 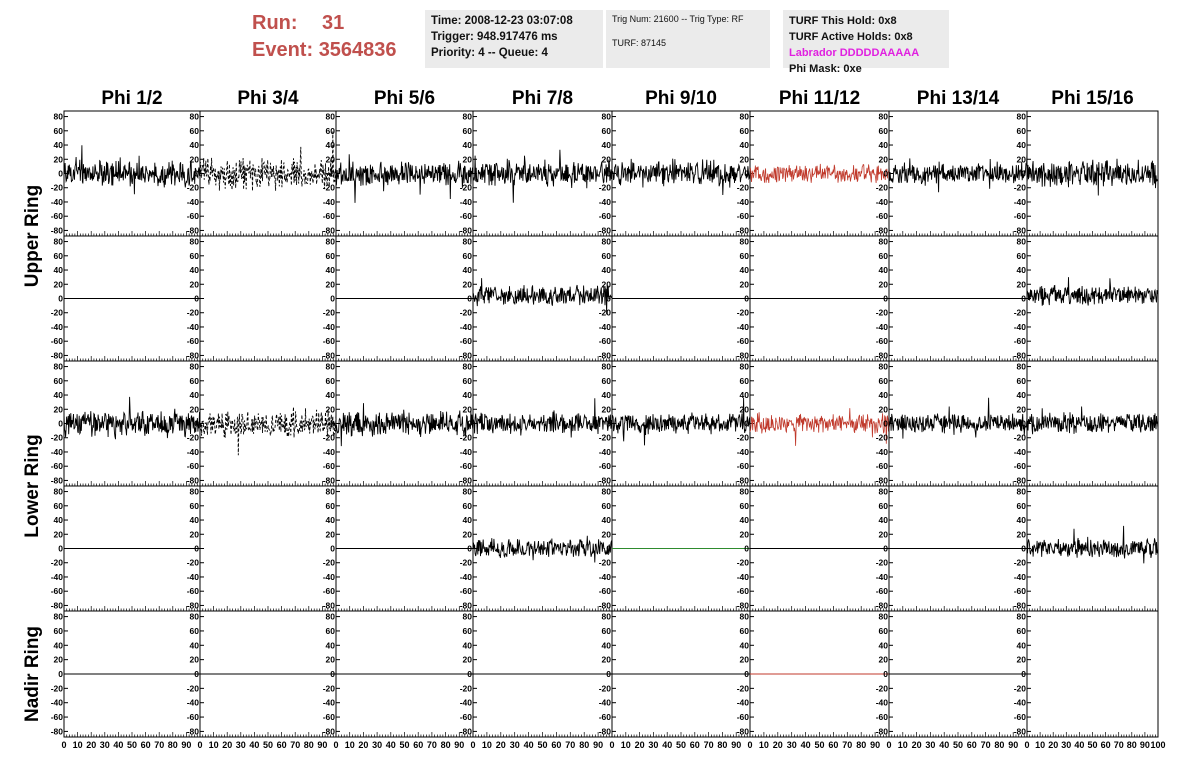 What do you see at coordinates (57, 452) in the screenshot?
I see `y-tick-label-r3-c1-2: -40` at bounding box center [57, 452].